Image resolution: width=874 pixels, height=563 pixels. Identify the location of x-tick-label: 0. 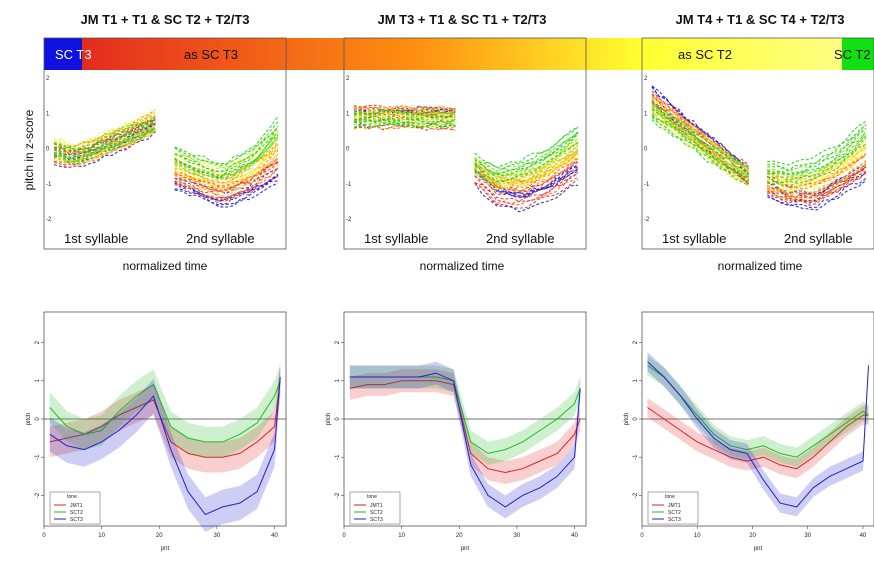
(44, 536).